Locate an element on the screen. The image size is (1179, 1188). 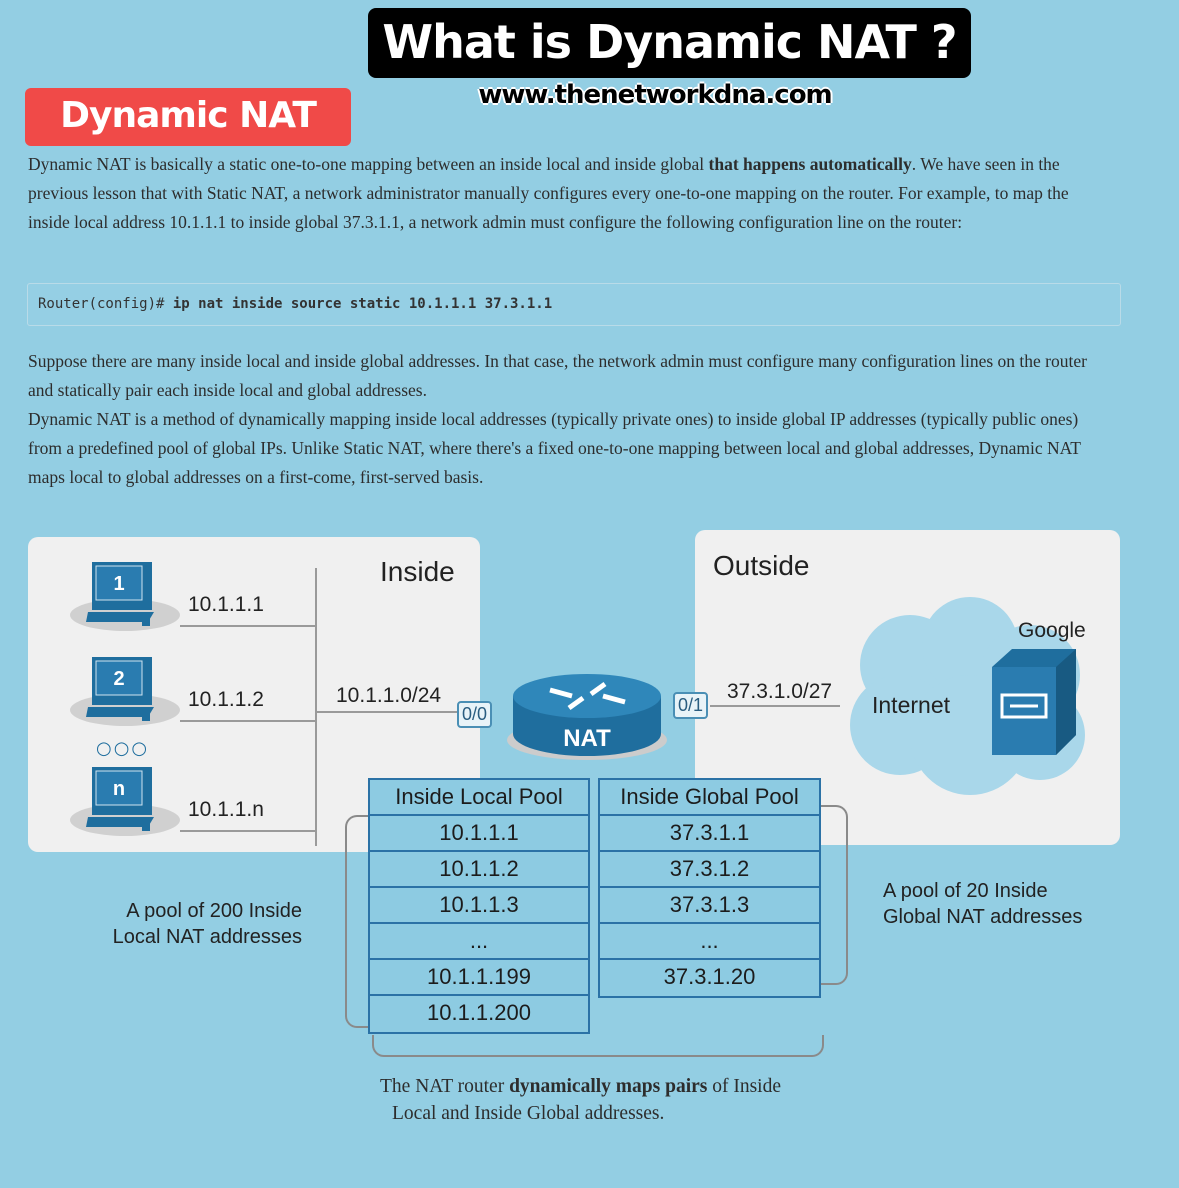
outside-label: Outside is located at coordinates (761, 565).